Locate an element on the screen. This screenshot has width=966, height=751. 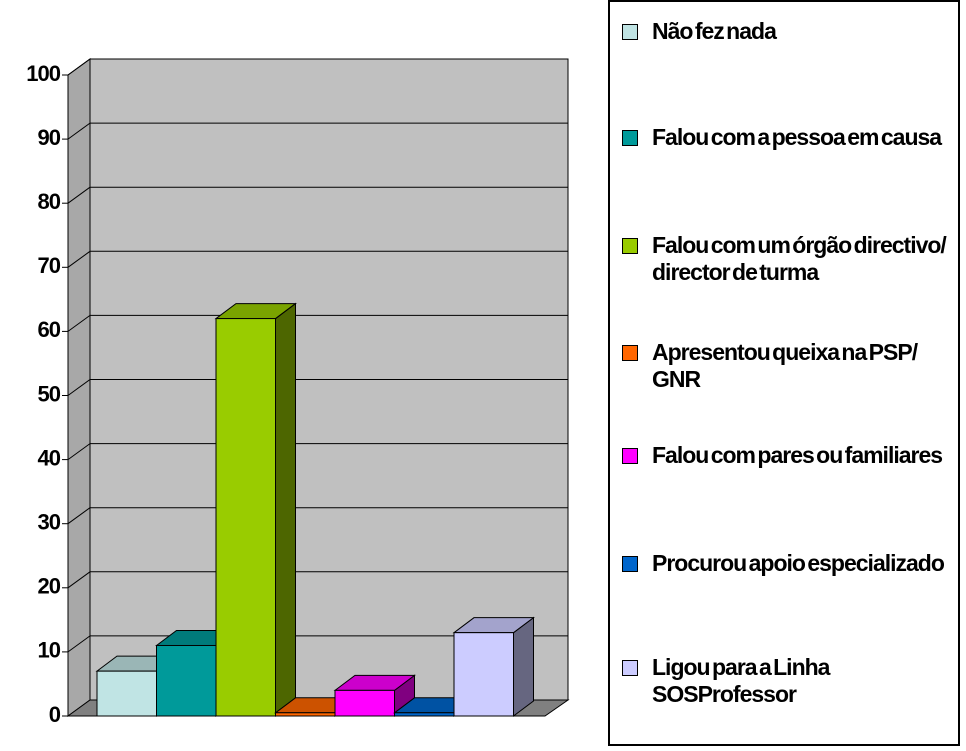
y-tick-label: 70 is located at coordinates (49, 265).